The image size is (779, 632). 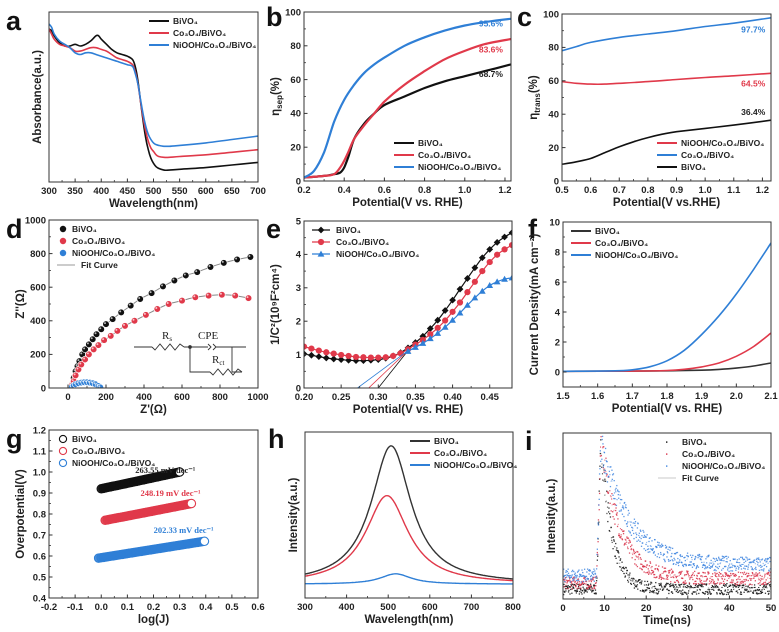 I want to click on x-tick-label: 0.5, so click(x=232, y=607).